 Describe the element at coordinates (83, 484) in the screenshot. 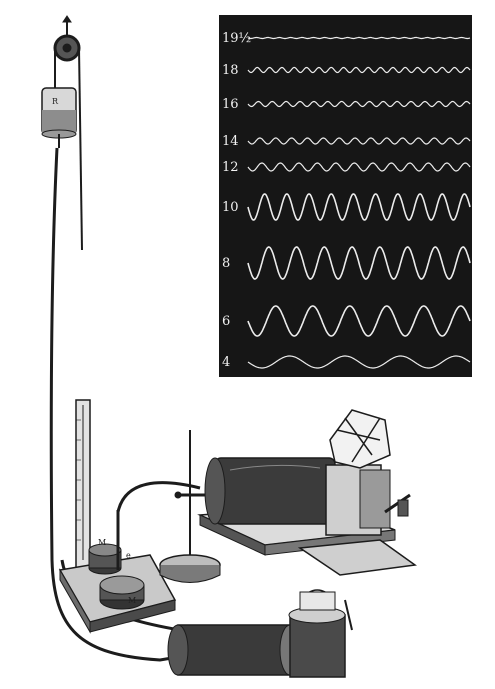

I see `manometer` at that location.